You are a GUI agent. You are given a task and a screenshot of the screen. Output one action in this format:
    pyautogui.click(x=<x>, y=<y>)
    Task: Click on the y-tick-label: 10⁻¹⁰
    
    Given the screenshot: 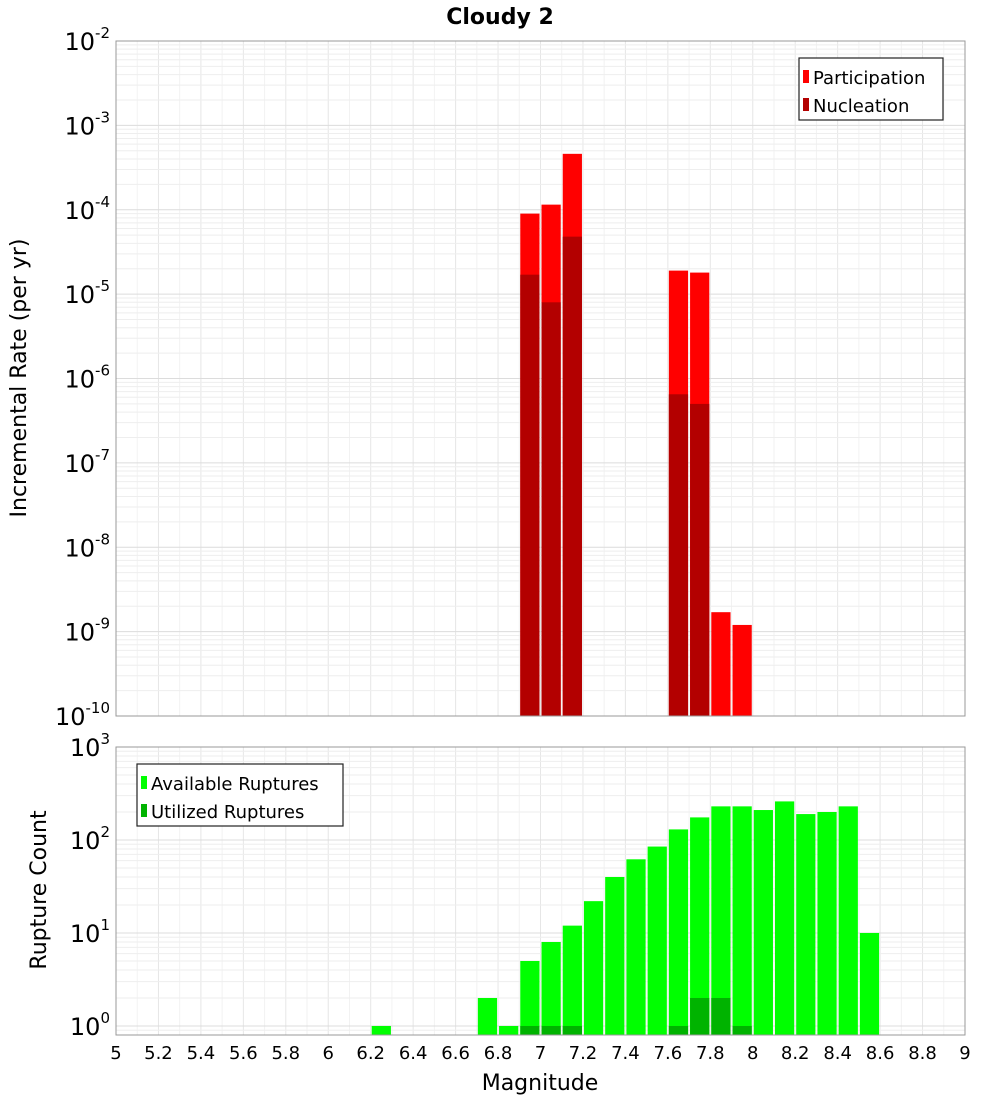 What is the action you would take?
    pyautogui.click(x=82, y=715)
    